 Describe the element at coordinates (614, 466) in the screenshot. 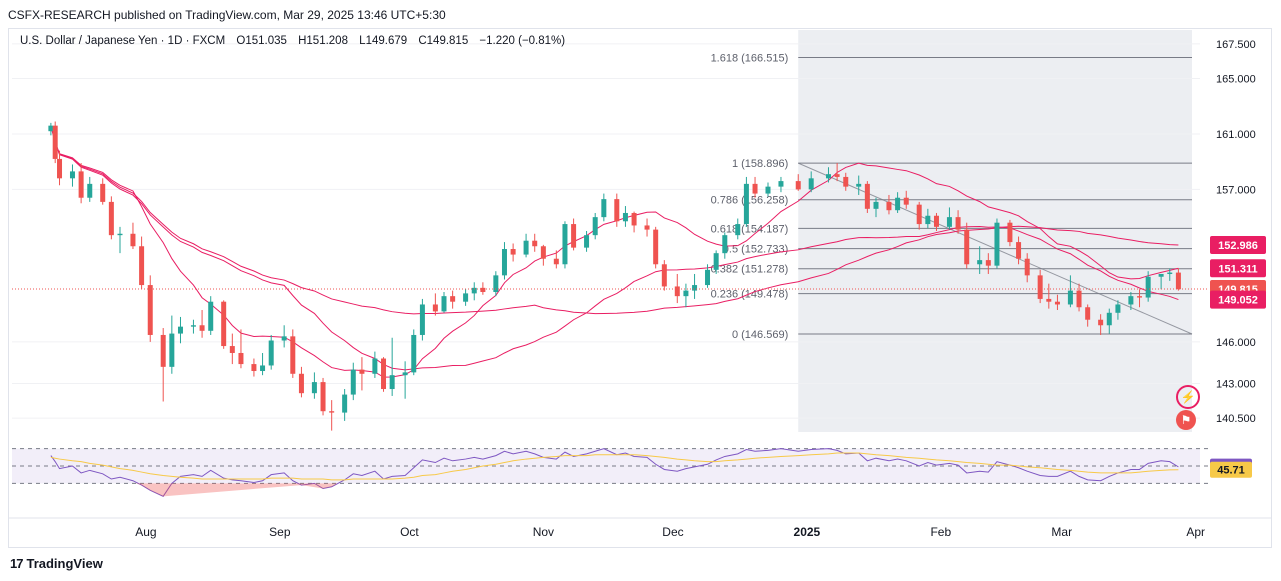

I see `rsi-ma-line` at that location.